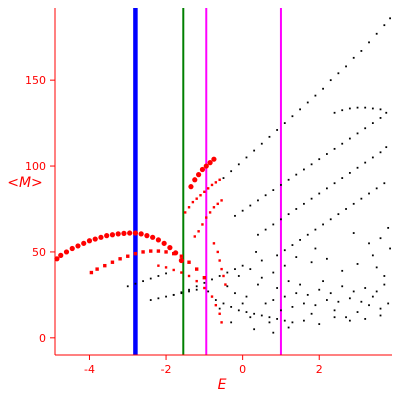 This screenshot has width=400, height=400. What do you see at coordinates (42, 338) in the screenshot?
I see `y-tick-label: 0` at bounding box center [42, 338].